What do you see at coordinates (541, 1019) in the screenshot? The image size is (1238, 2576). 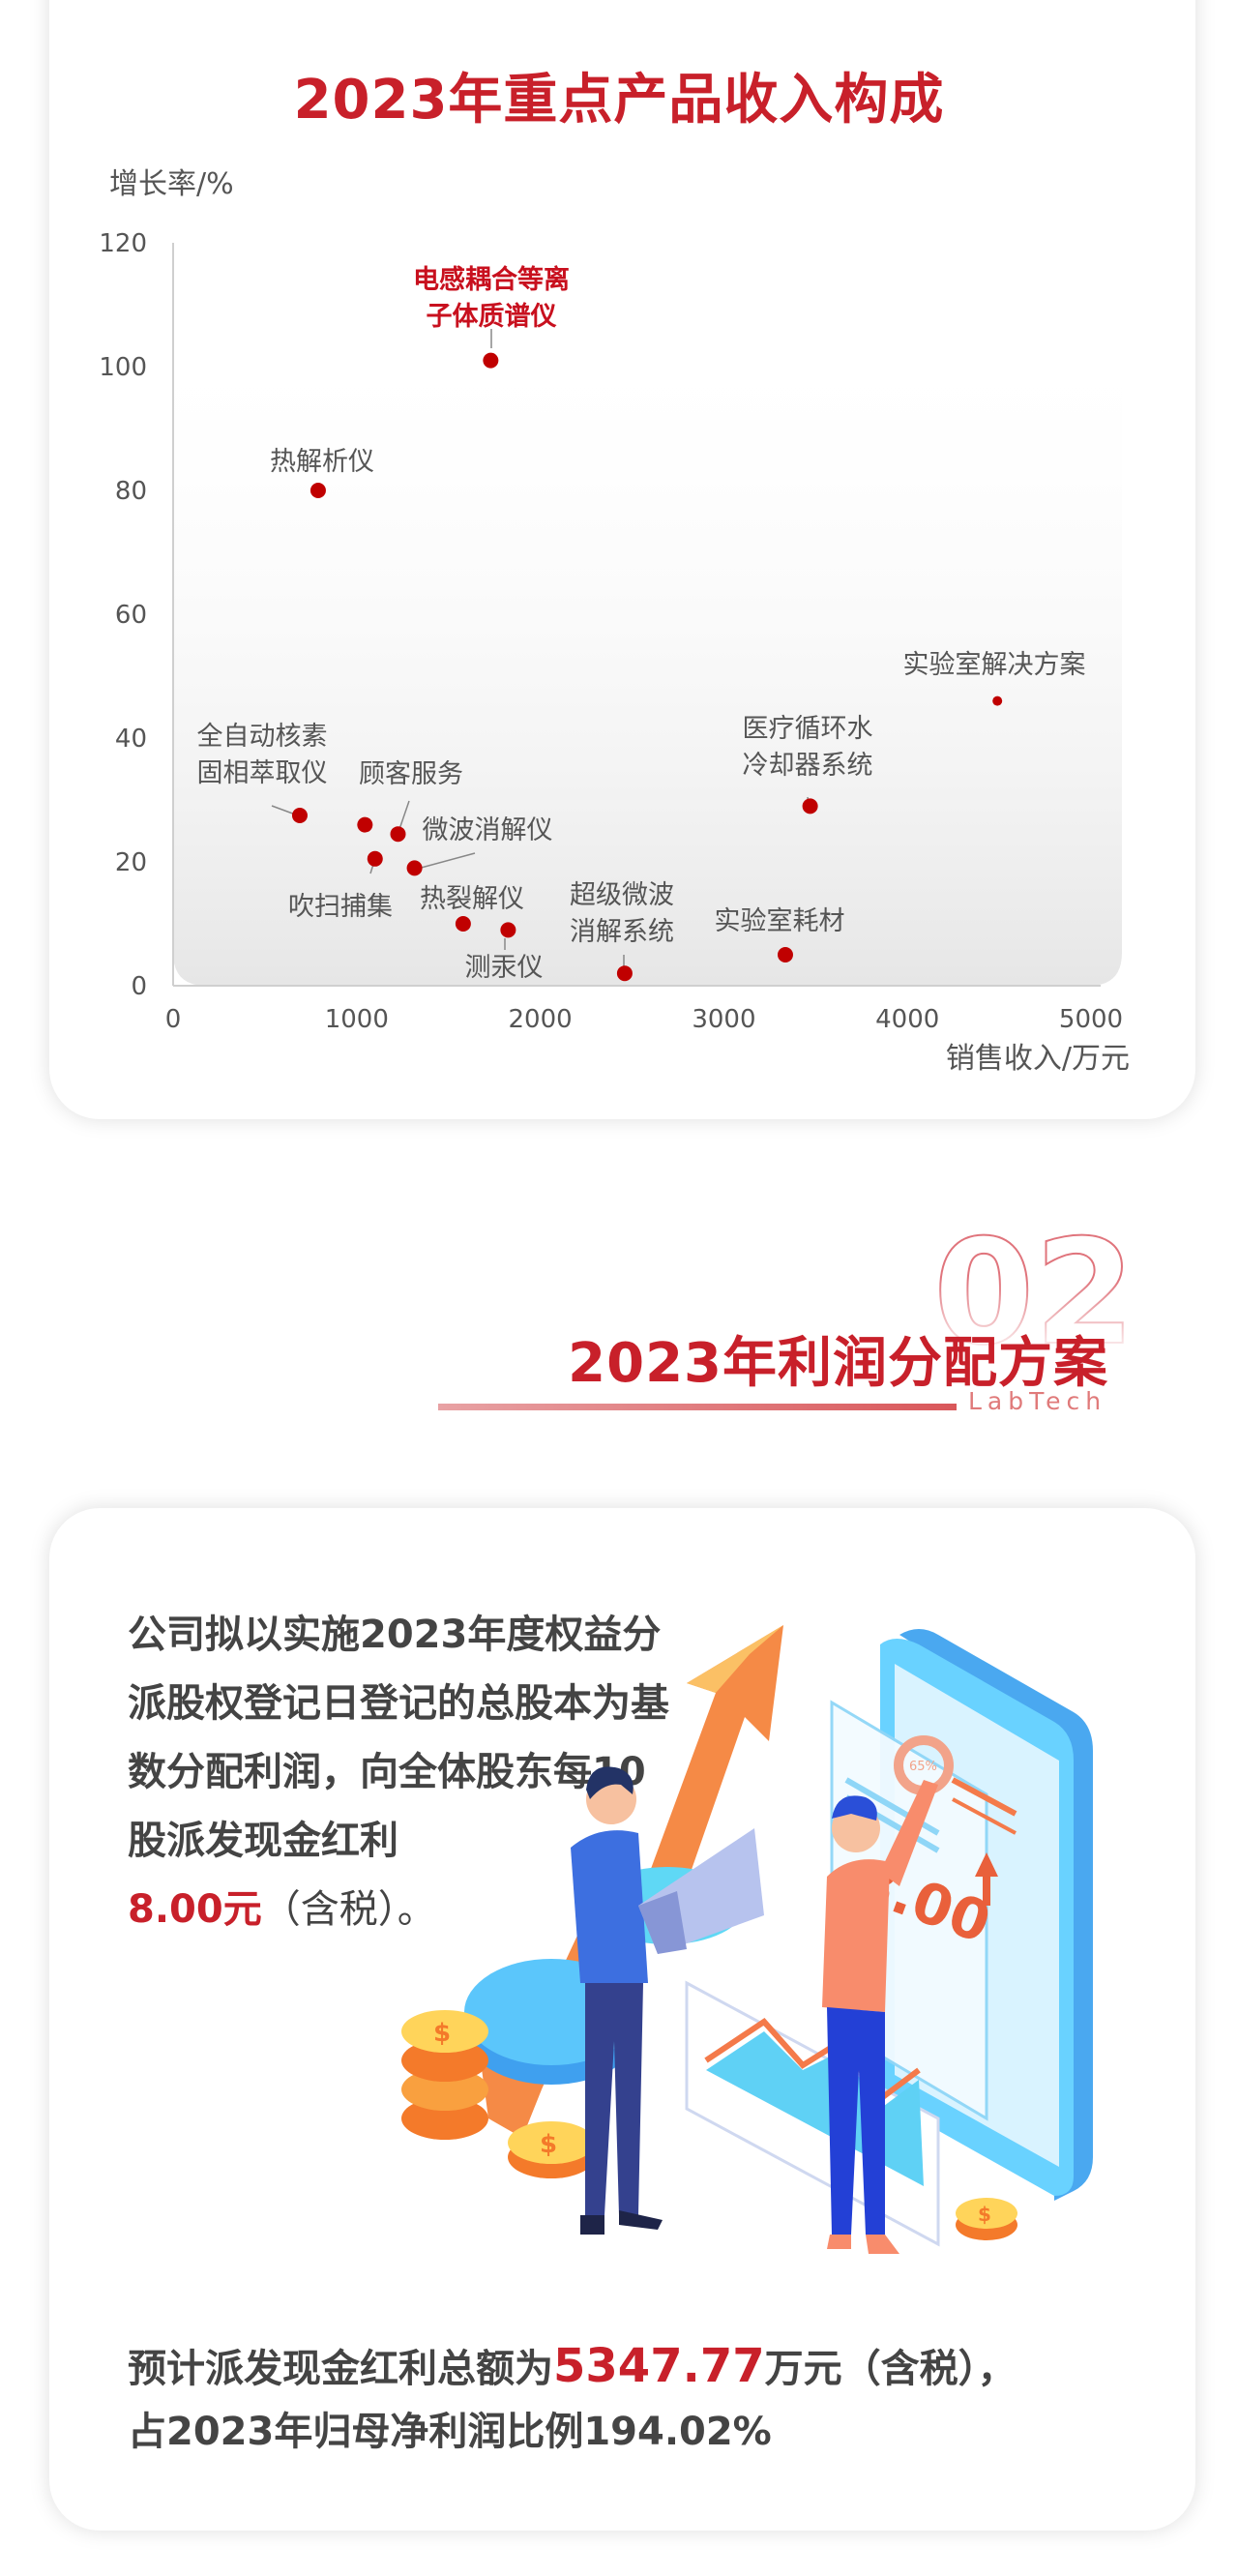 I see `x-tick-label: 2000` at bounding box center [541, 1019].